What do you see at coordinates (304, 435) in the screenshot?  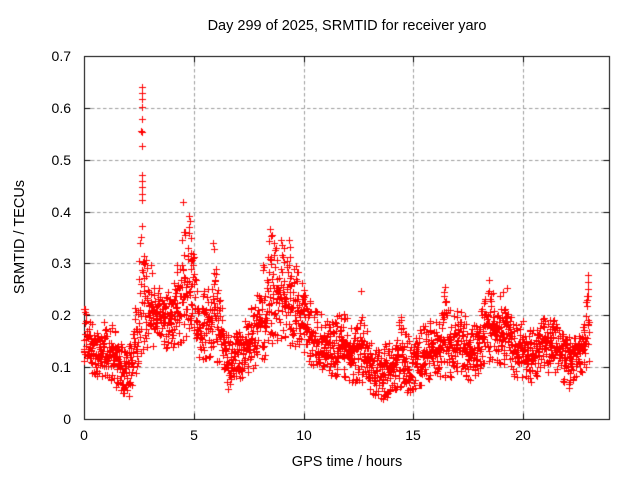 I see `x-tick-label: 10` at bounding box center [304, 435].